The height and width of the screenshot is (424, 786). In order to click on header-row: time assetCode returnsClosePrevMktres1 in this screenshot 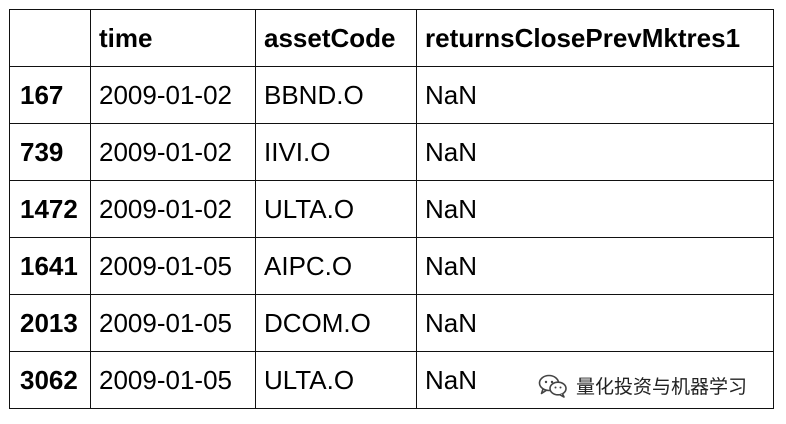, I will do `click(391, 38)`.